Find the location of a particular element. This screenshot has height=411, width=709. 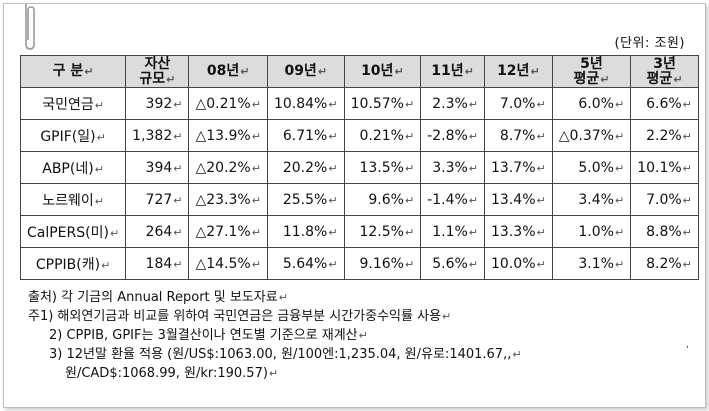

column-header: 11년↵ is located at coordinates (453, 71).